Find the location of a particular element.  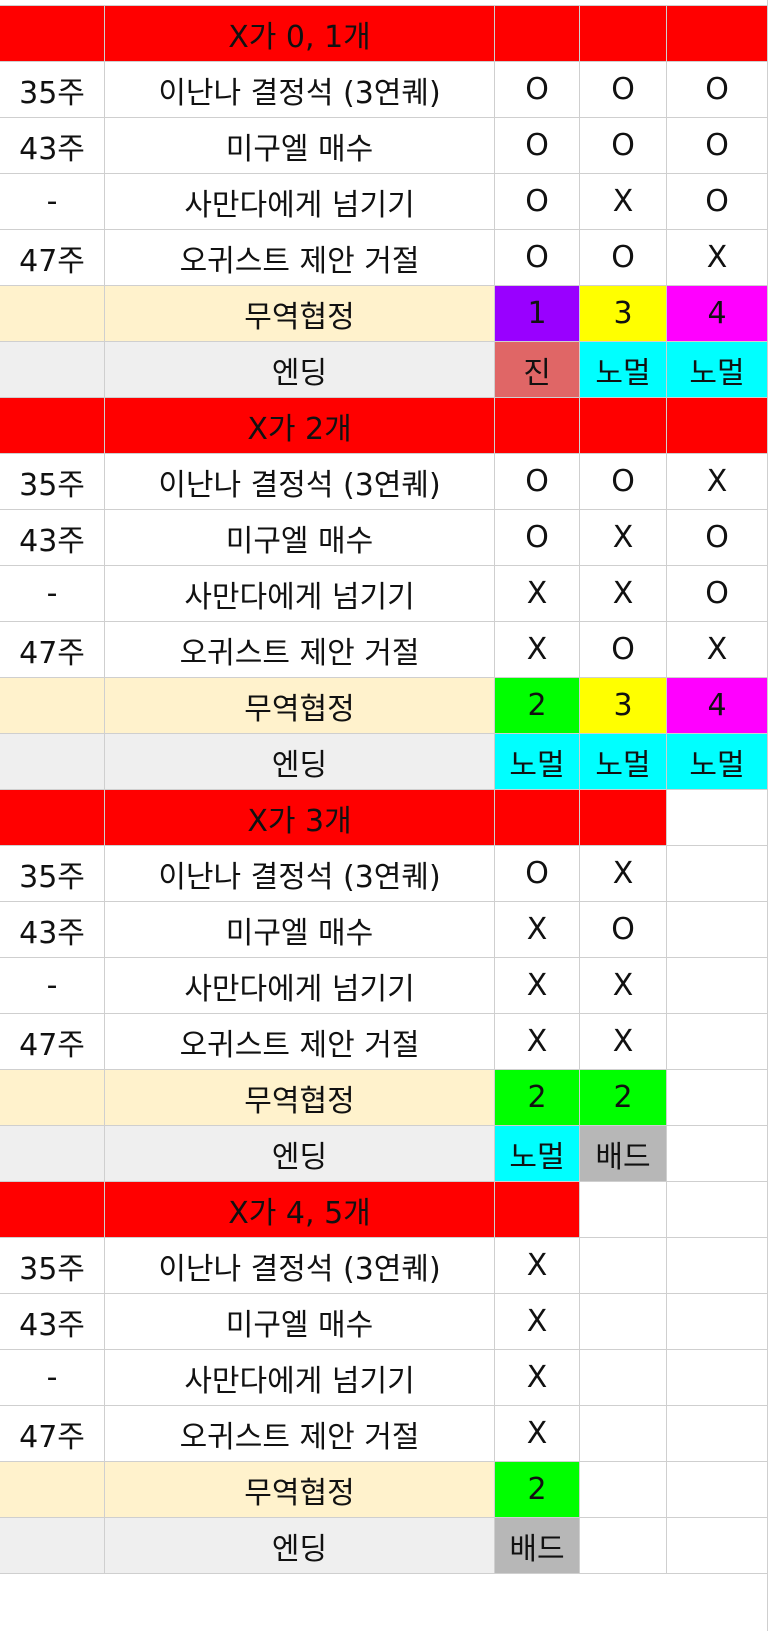

ending-value-cell: 배드 is located at coordinates (623, 1154).